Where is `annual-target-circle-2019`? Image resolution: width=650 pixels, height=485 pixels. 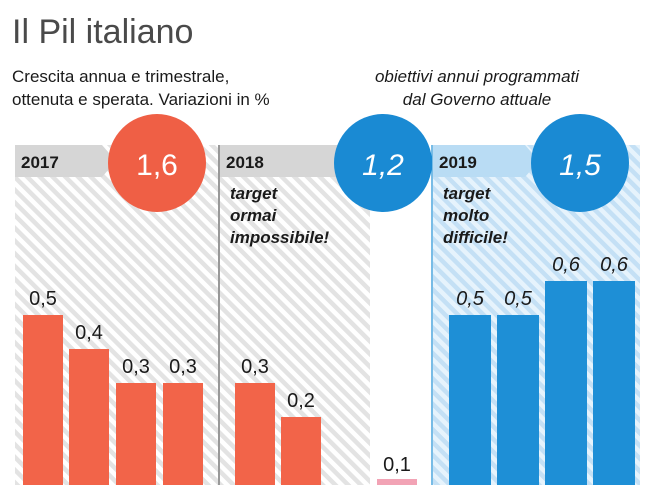
annual-target-circle-2019 is located at coordinates (580, 163).